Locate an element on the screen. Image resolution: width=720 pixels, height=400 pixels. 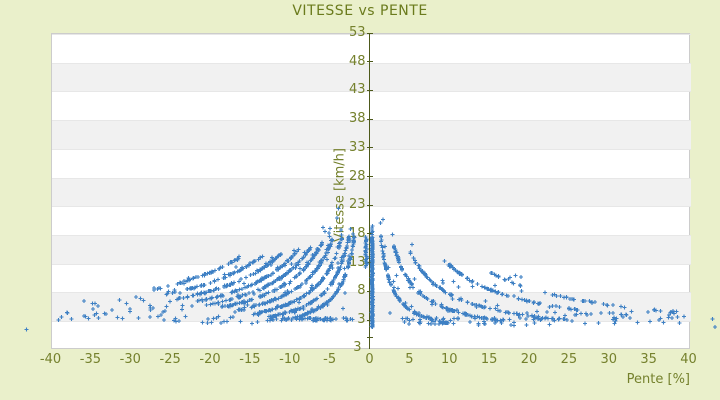
y-axis-bottom-label: 3 is located at coordinates (357, 347).